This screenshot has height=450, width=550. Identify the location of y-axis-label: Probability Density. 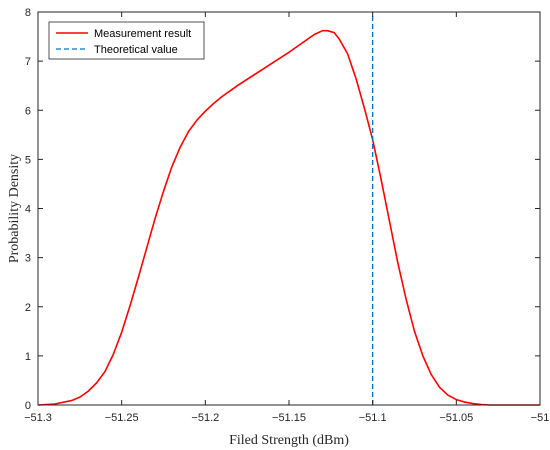
(14, 208).